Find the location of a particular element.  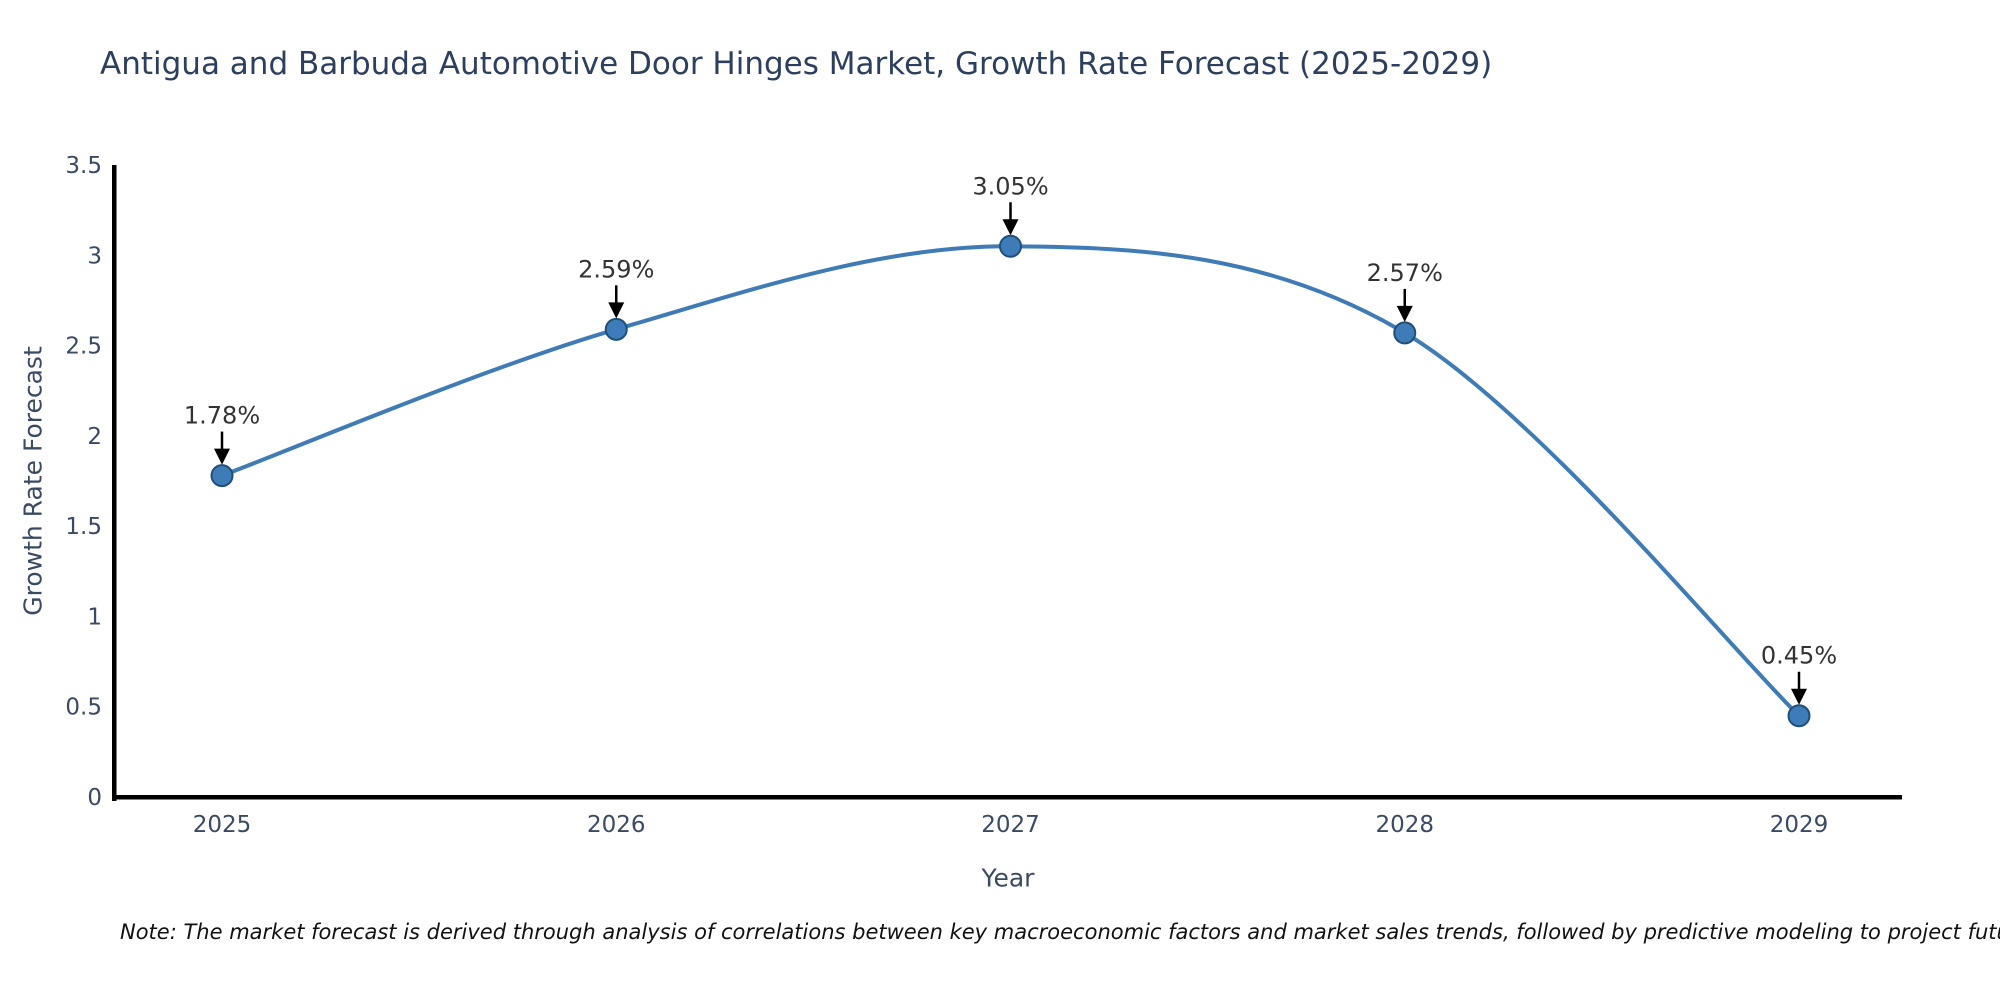

y-tick-label: 1 is located at coordinates (94, 617).